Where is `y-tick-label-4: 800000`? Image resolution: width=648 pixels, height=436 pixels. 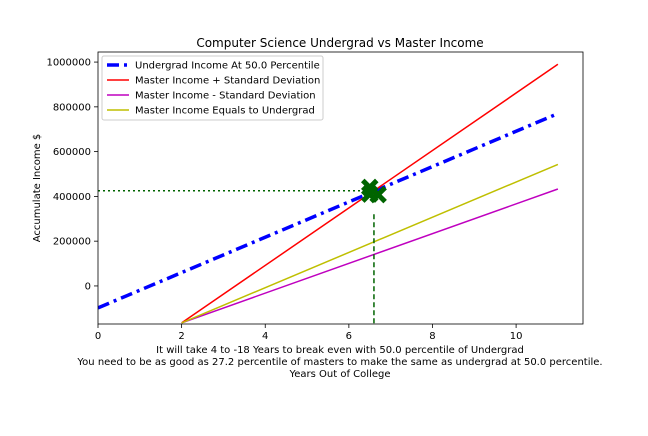 y-tick-label-4: 800000 is located at coordinates (72, 107).